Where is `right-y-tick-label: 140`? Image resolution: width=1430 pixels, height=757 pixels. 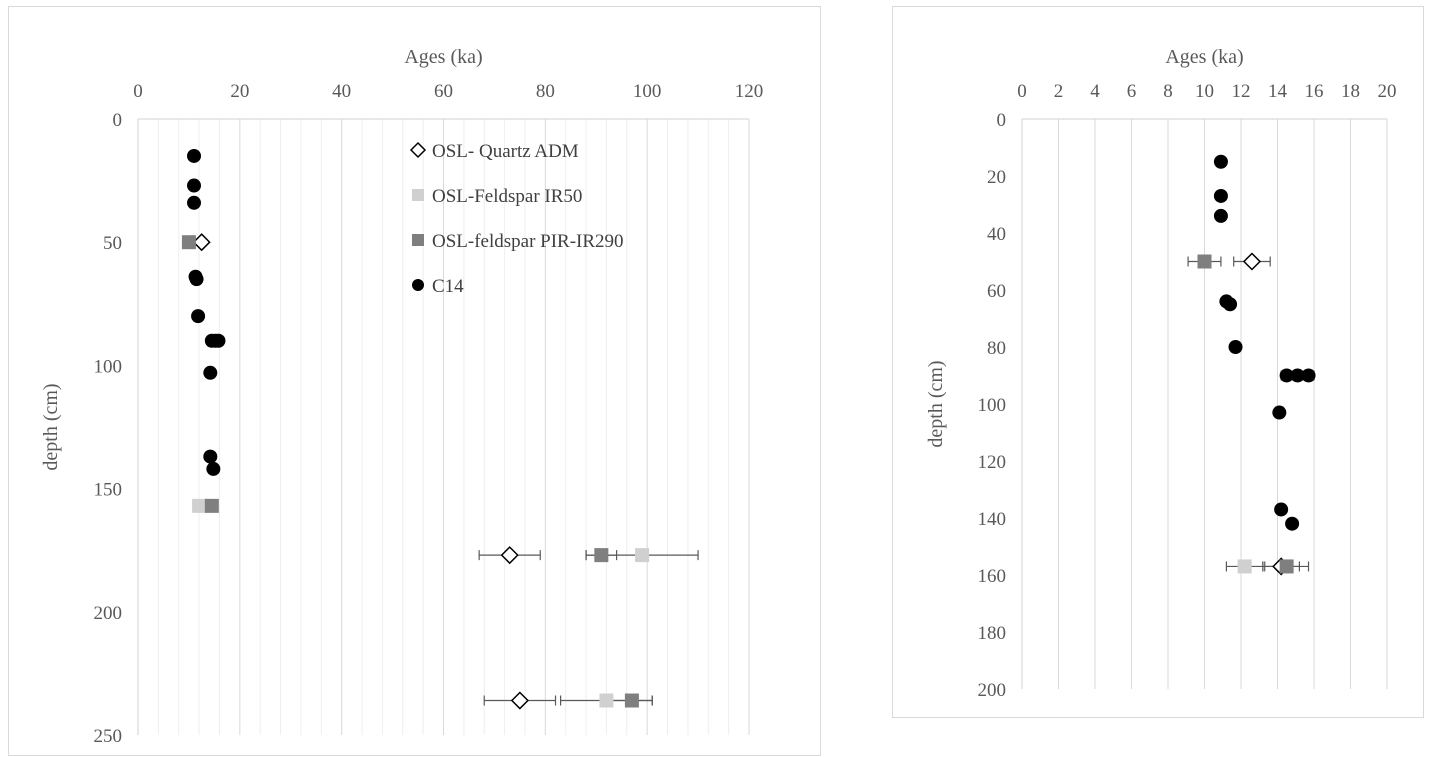
right-y-tick-label: 140 is located at coordinates (992, 519).